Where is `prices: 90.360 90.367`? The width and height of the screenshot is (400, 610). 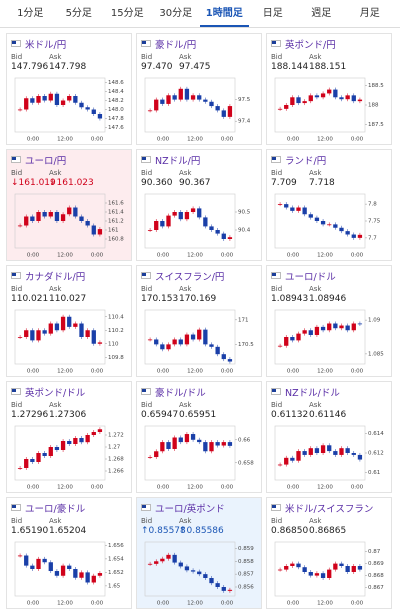
prices: 90.360 90.367 is located at coordinates (199, 183).